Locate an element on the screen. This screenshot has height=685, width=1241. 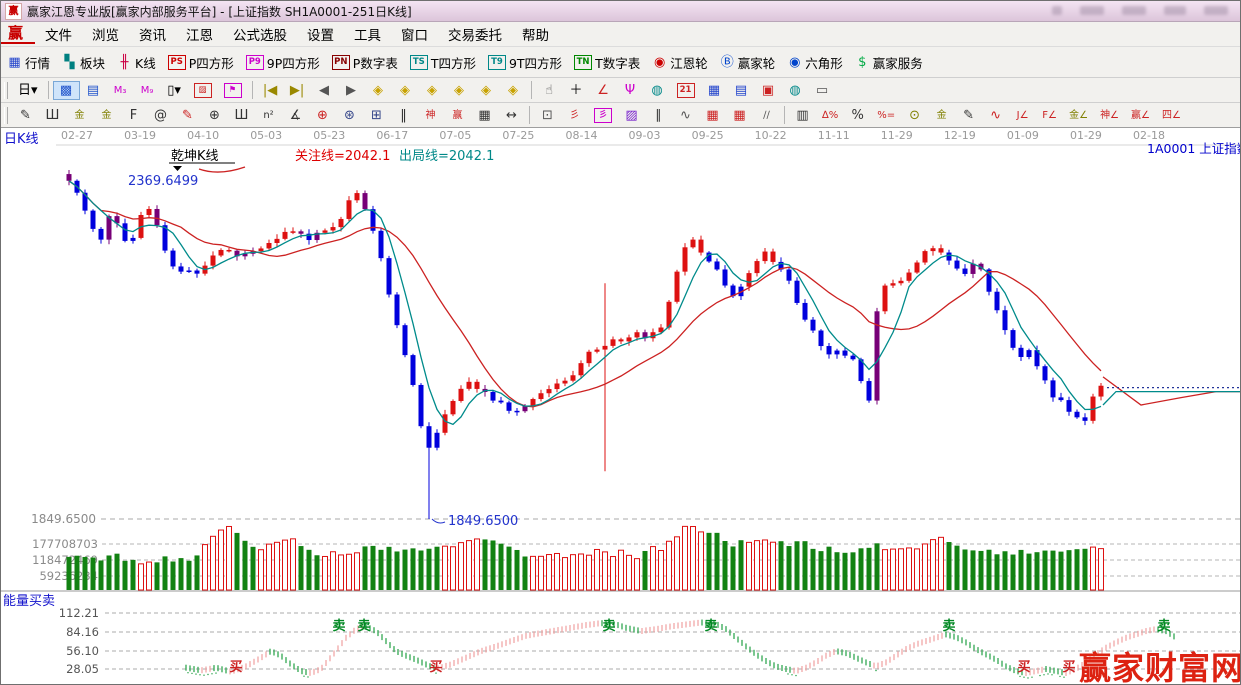
menu-item-0: 文件 is located at coordinates (59, 36).